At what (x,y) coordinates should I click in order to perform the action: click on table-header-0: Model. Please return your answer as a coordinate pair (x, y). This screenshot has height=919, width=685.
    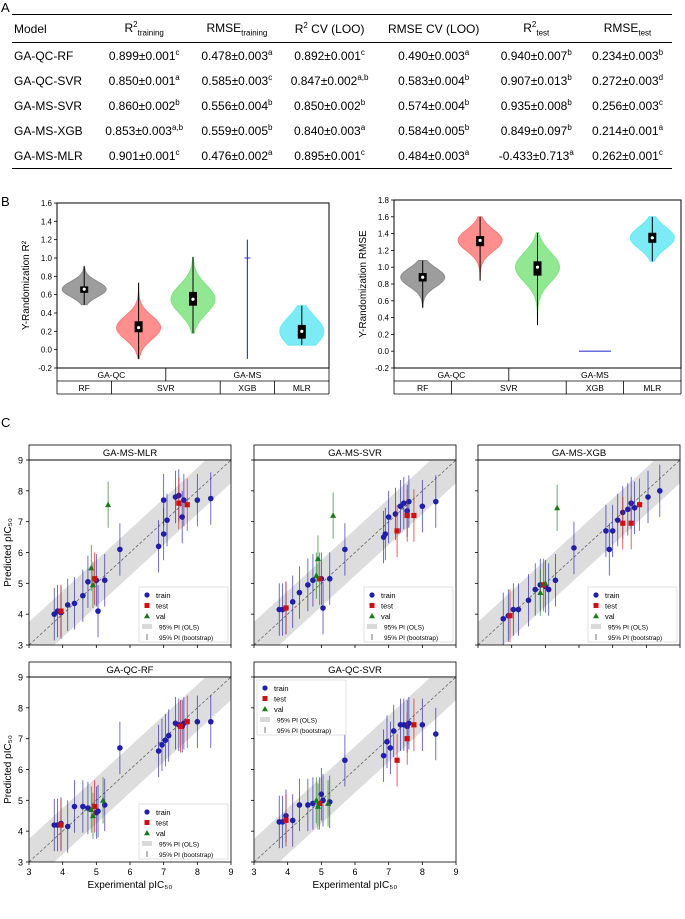
    Looking at the image, I should click on (54, 28).